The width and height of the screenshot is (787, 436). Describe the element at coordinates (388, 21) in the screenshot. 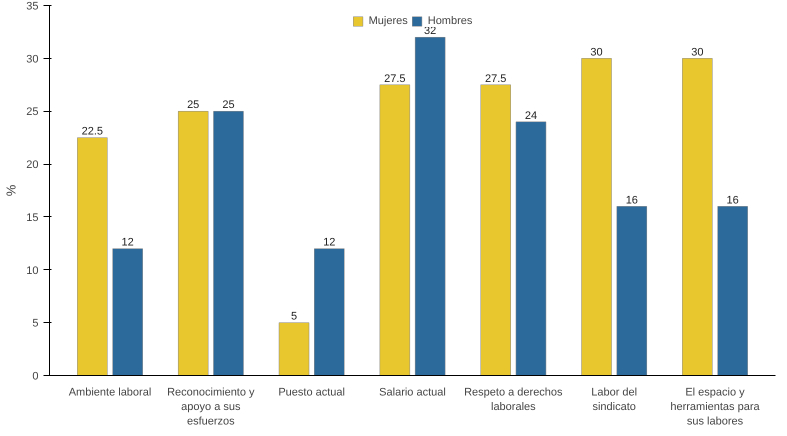

I see `legend-label: Mujeres` at that location.